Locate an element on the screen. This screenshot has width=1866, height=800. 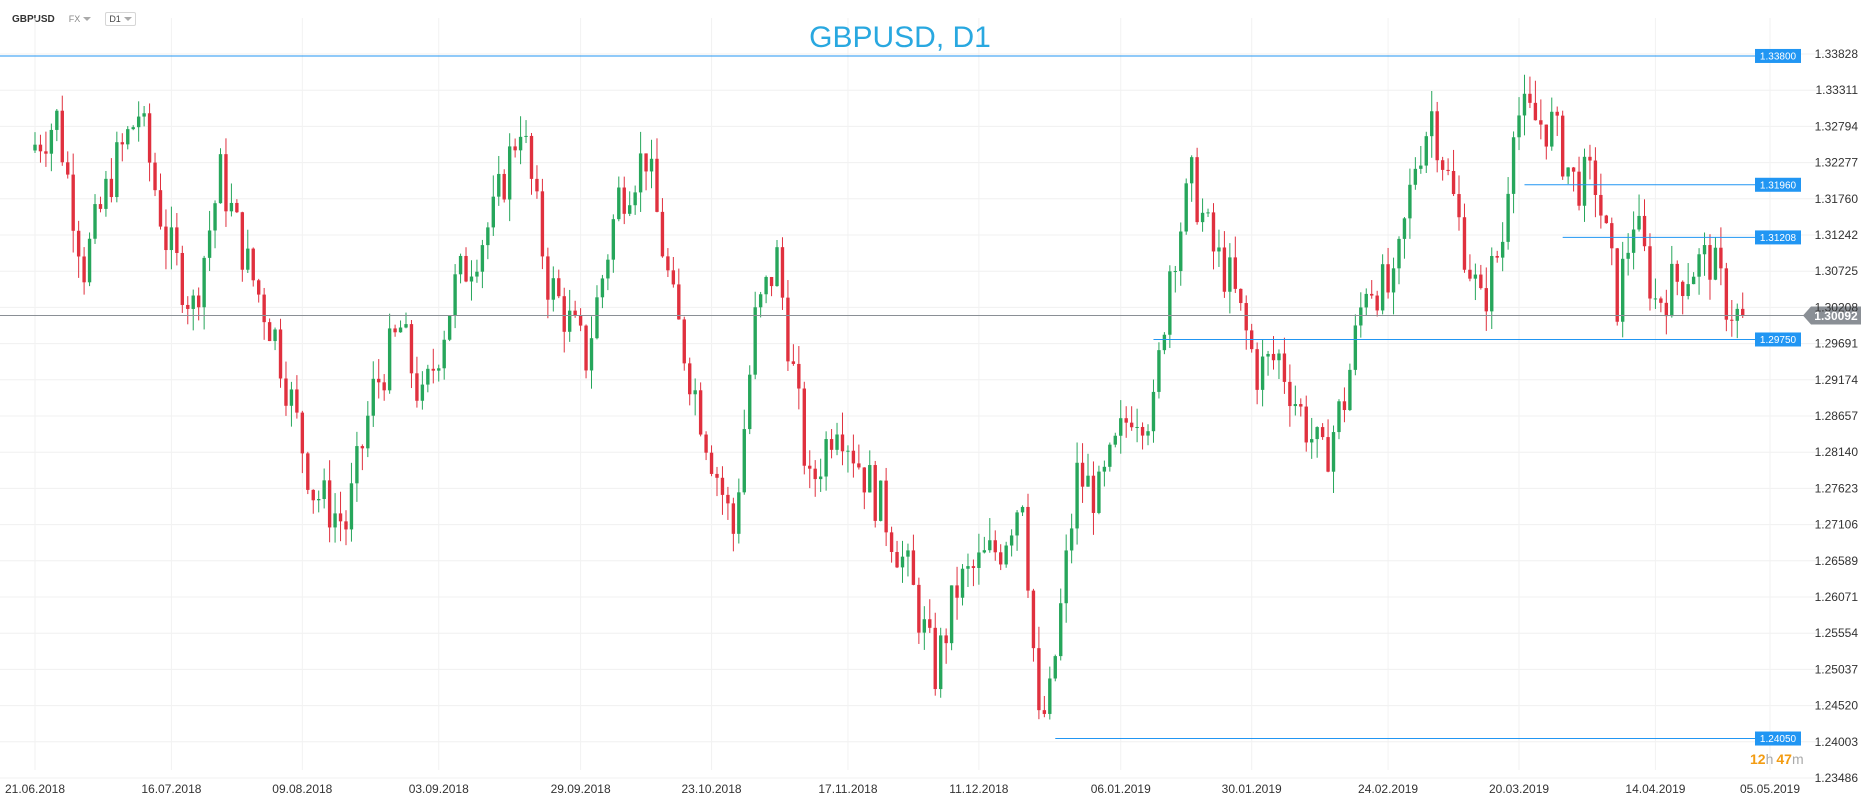
level-line: 1.33800 is located at coordinates (900, 55).